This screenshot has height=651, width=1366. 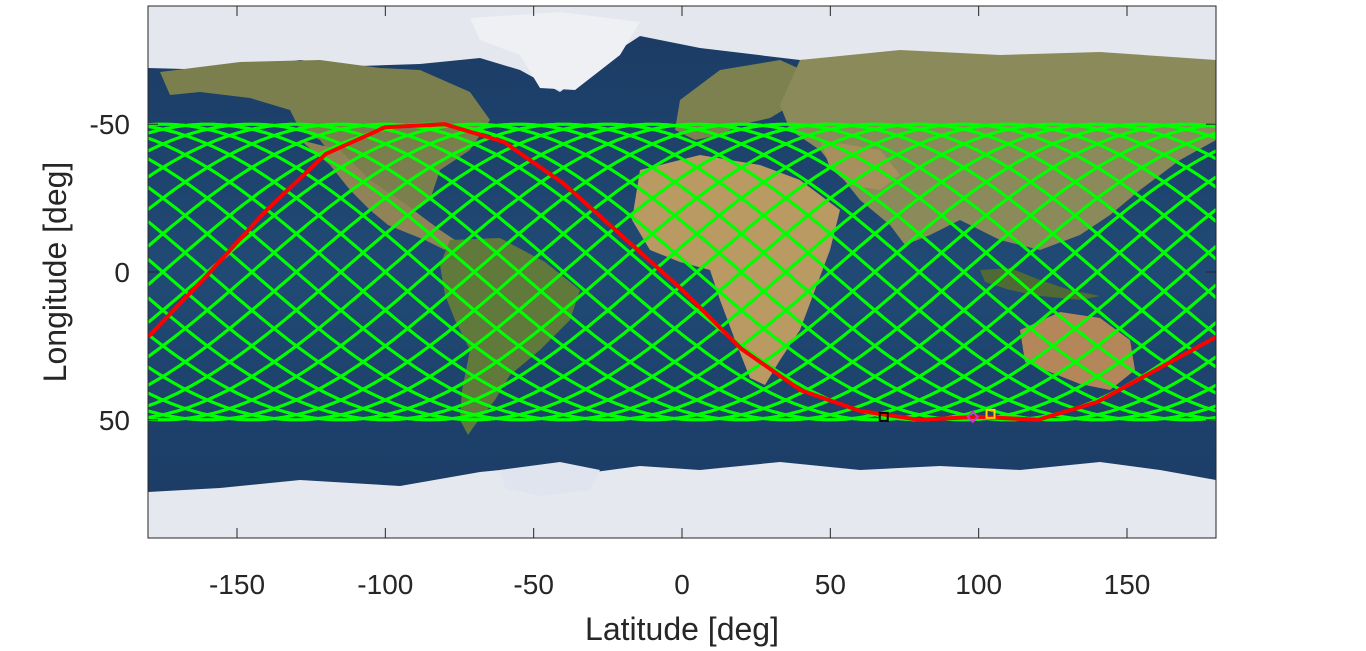 I want to click on x-tick-label: 150, so click(x=1127, y=584).